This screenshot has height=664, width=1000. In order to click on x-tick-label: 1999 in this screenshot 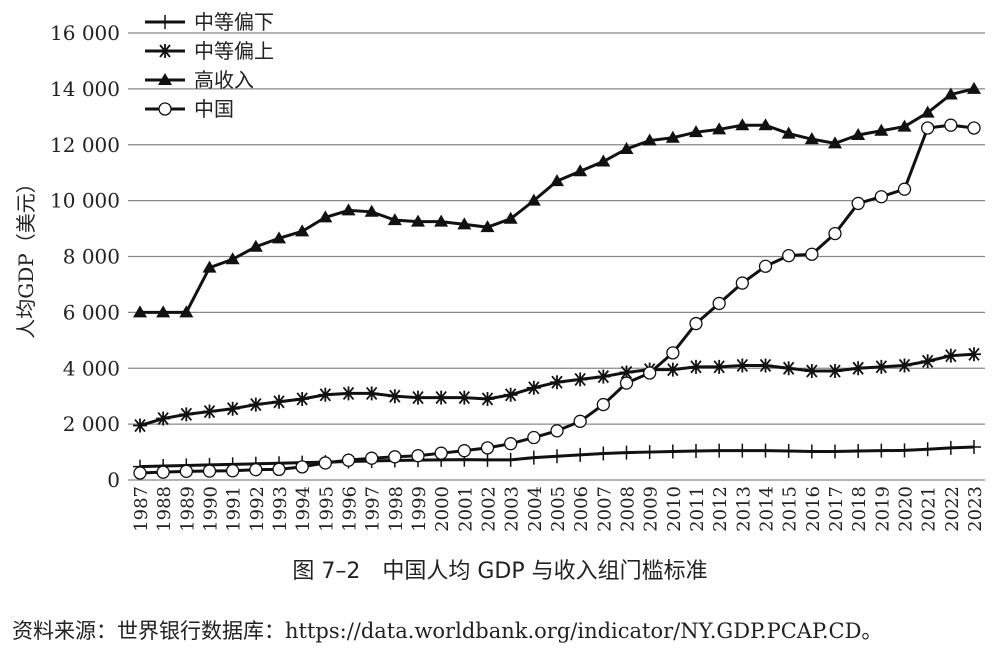, I will do `click(419, 509)`.